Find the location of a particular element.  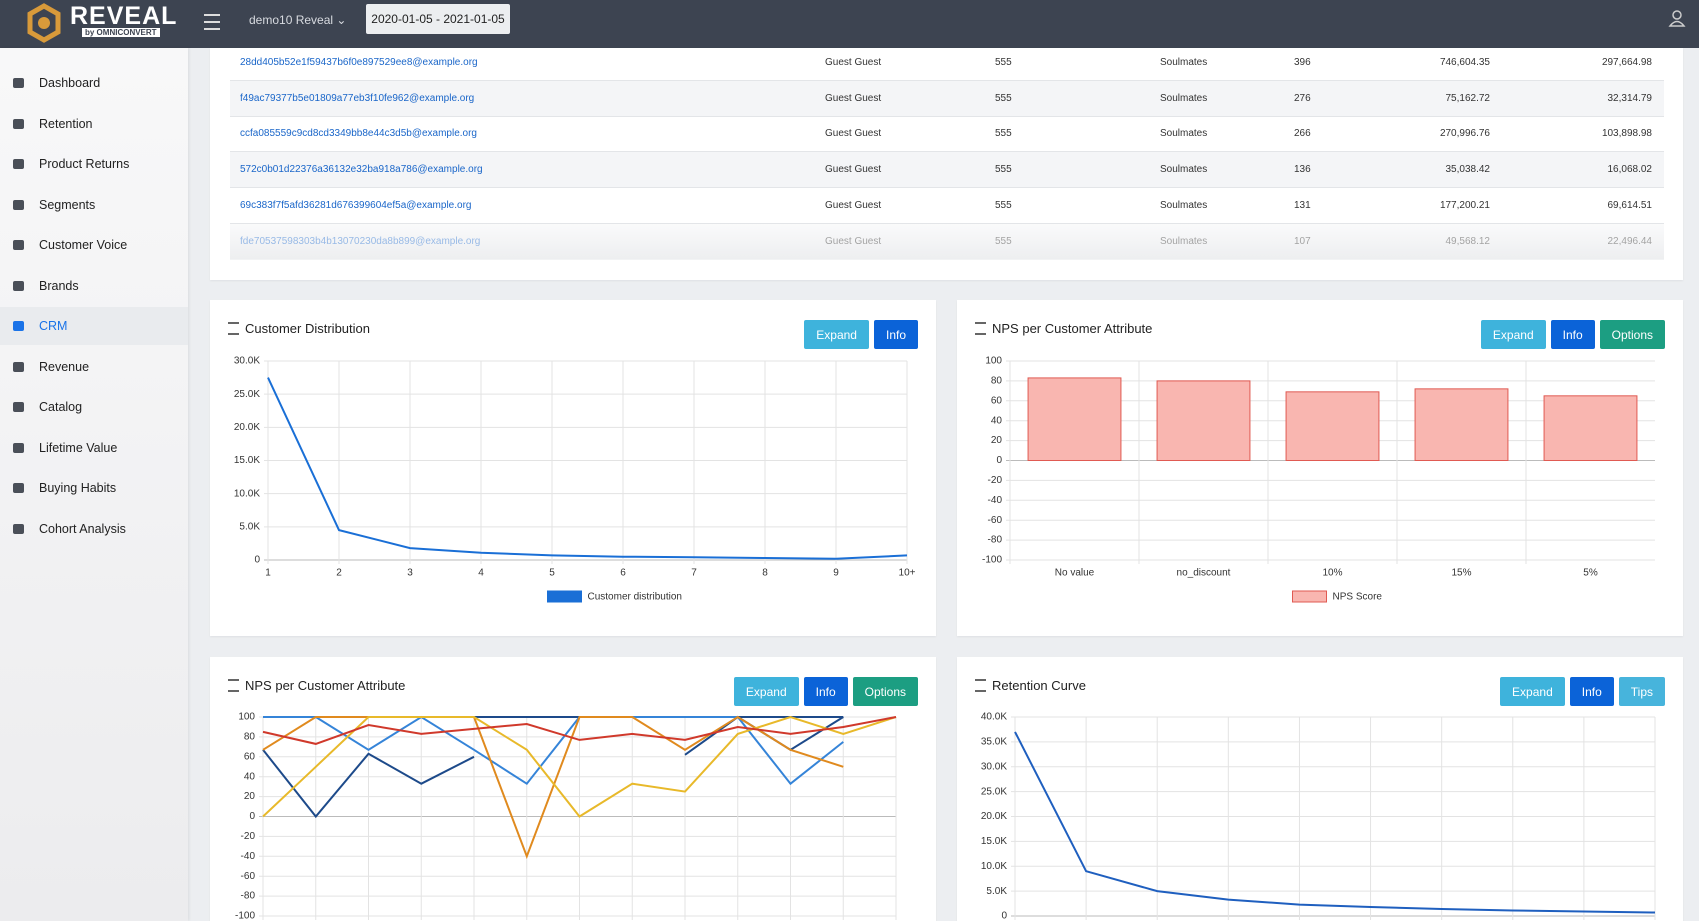

nav-item: Retention is located at coordinates (94, 124).